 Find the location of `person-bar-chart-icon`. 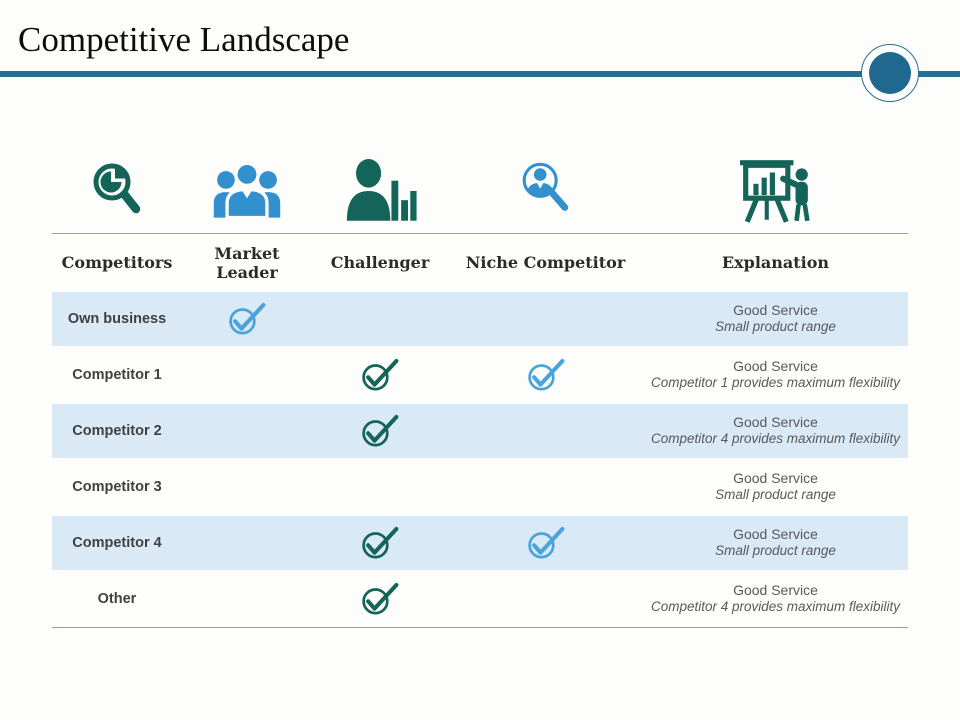

person-bar-chart-icon is located at coordinates (380, 191).